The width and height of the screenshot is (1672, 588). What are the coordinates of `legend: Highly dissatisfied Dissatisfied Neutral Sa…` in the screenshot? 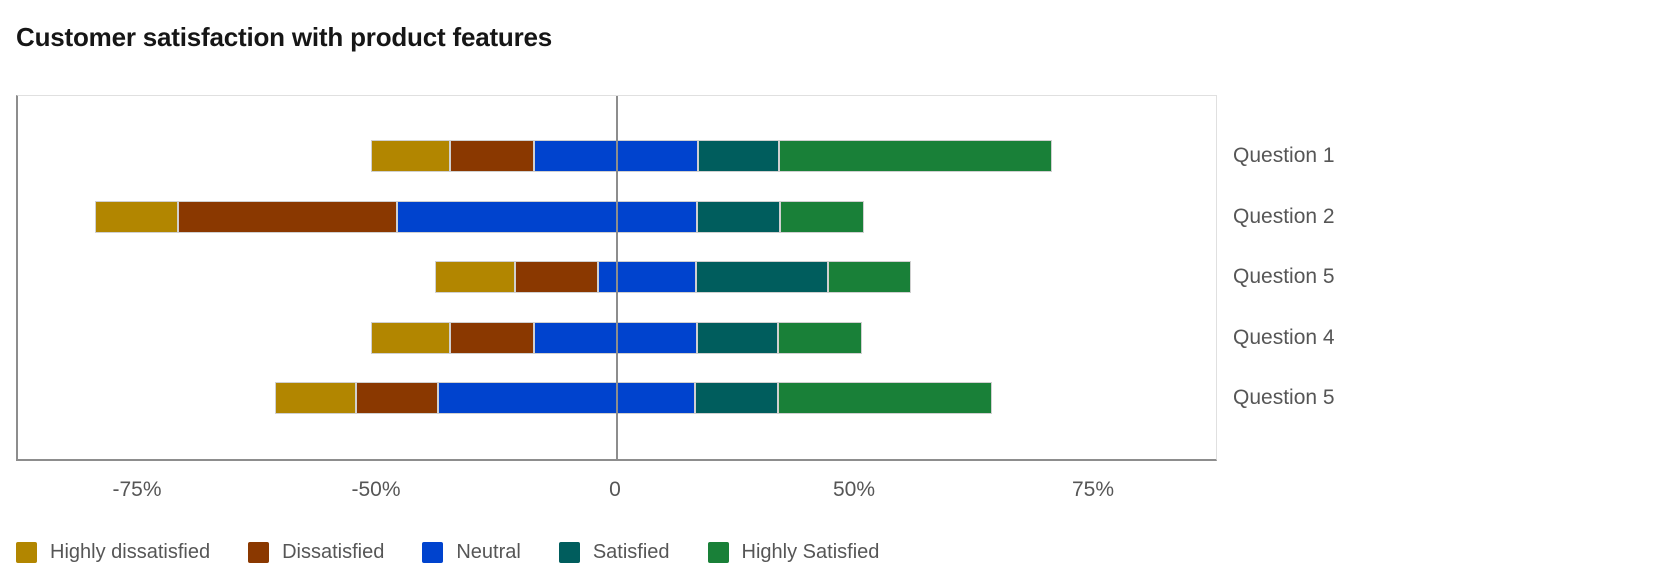 It's located at (447, 552).